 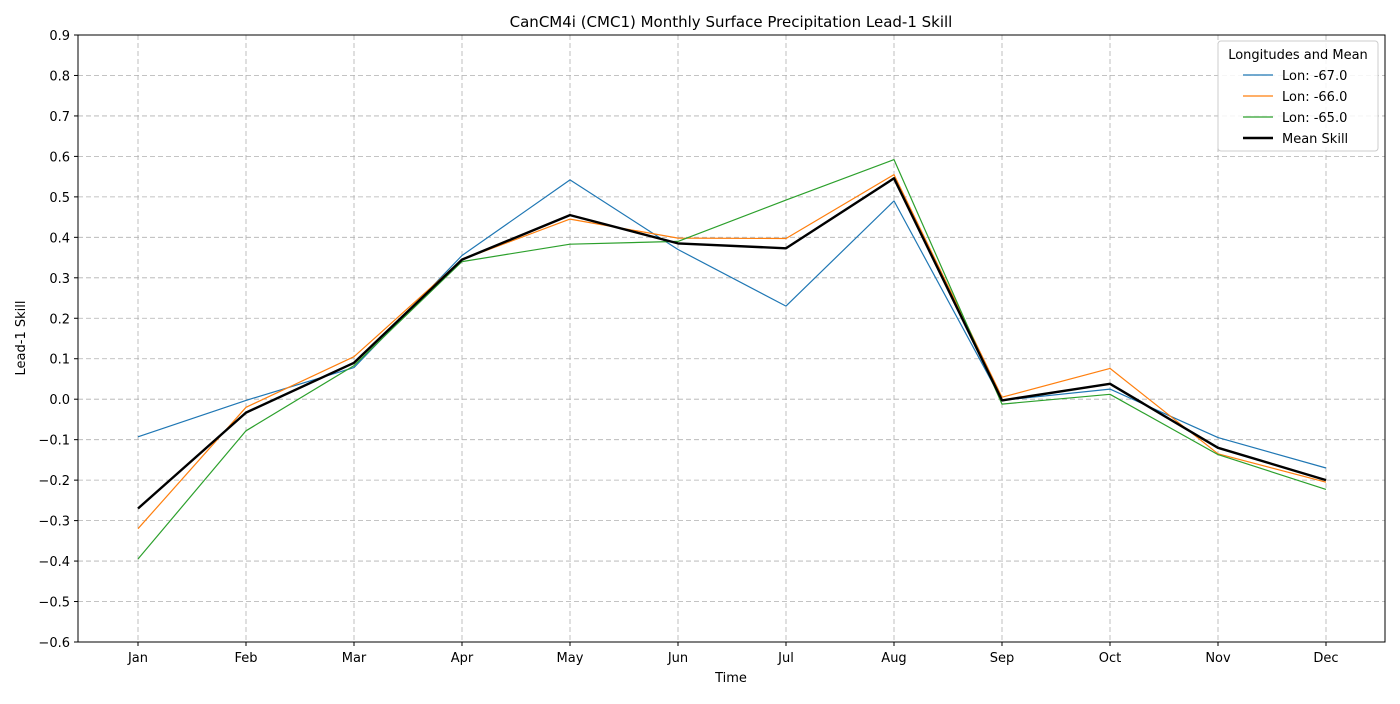 What do you see at coordinates (59, 279) in the screenshot?
I see `y-tick-label: 0.3` at bounding box center [59, 279].